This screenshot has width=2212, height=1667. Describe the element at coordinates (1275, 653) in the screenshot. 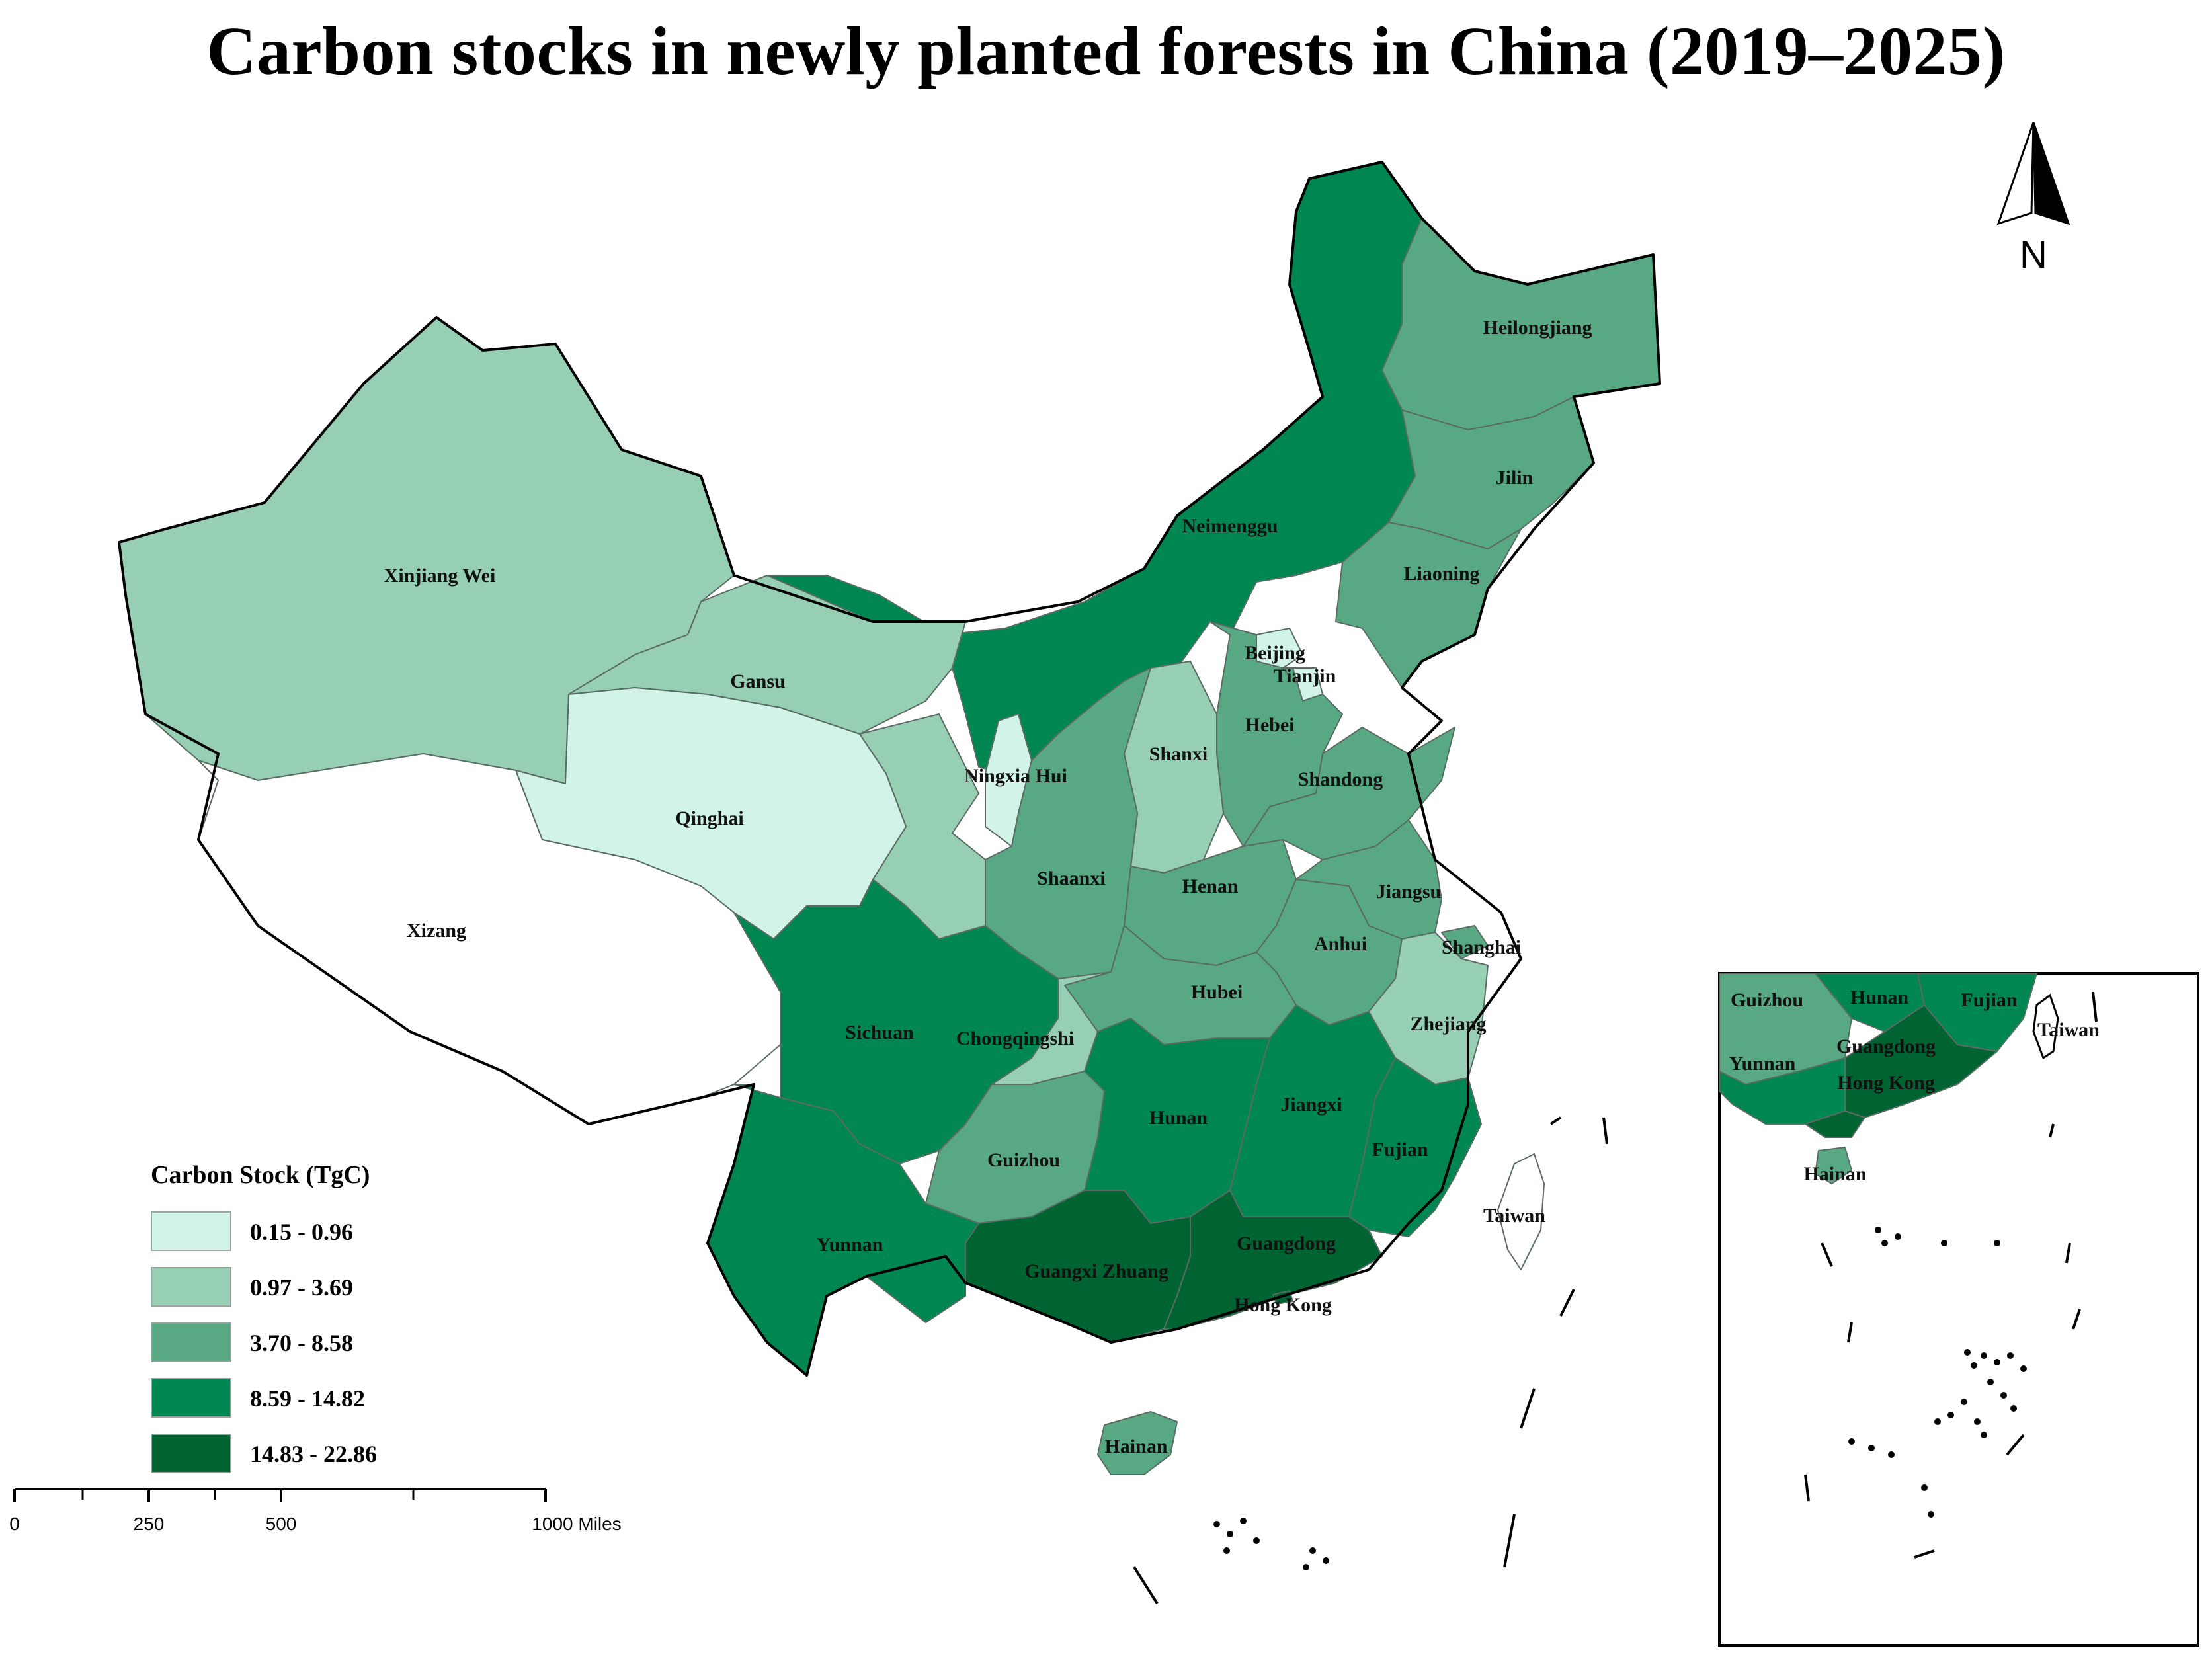

I see `province-label-beijing: Beijing` at that location.